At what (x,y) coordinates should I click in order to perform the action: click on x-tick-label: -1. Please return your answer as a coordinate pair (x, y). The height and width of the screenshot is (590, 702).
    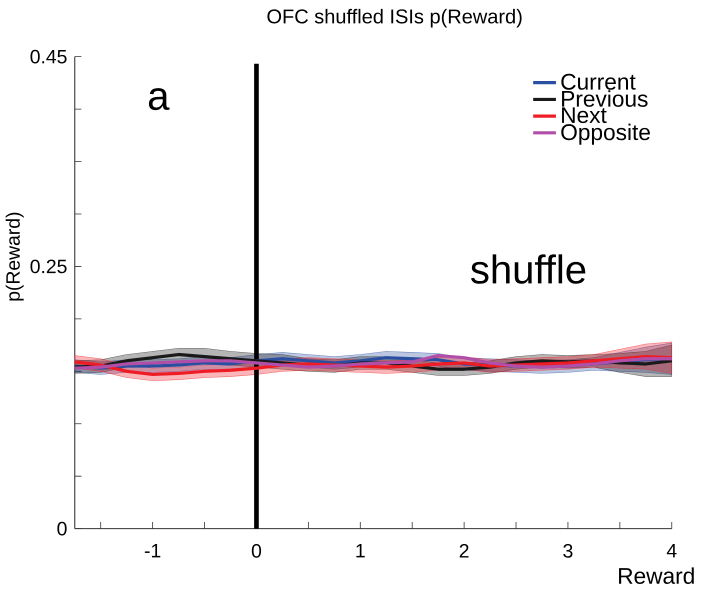
    Looking at the image, I should click on (152, 551).